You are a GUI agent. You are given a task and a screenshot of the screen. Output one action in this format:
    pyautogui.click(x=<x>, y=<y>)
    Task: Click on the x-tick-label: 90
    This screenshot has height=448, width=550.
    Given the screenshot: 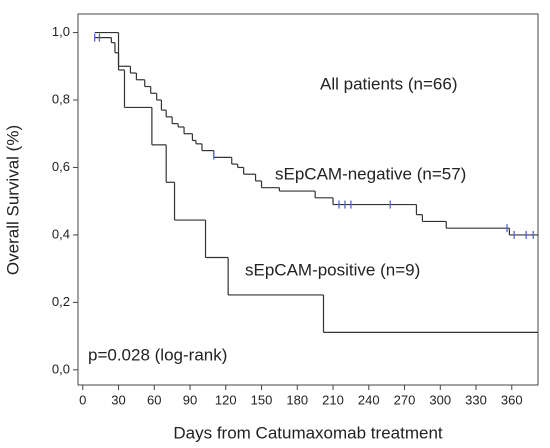 What is the action you would take?
    pyautogui.click(x=190, y=399)
    